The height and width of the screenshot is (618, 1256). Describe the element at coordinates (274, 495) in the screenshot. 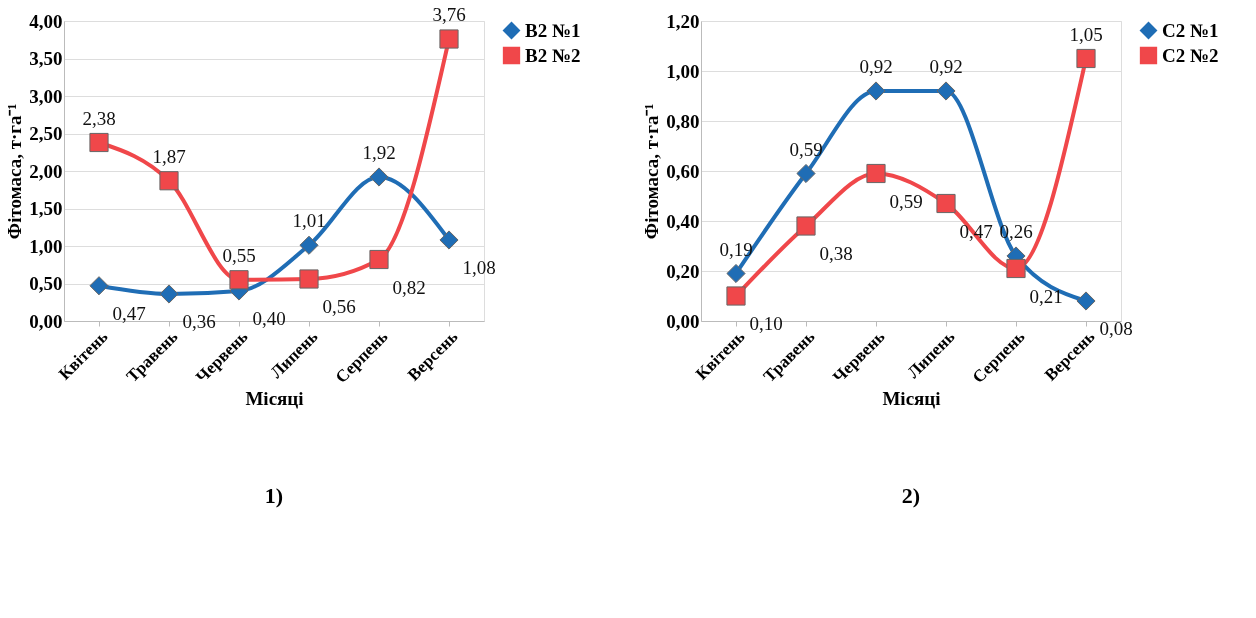

I see `text: 1)` at that location.